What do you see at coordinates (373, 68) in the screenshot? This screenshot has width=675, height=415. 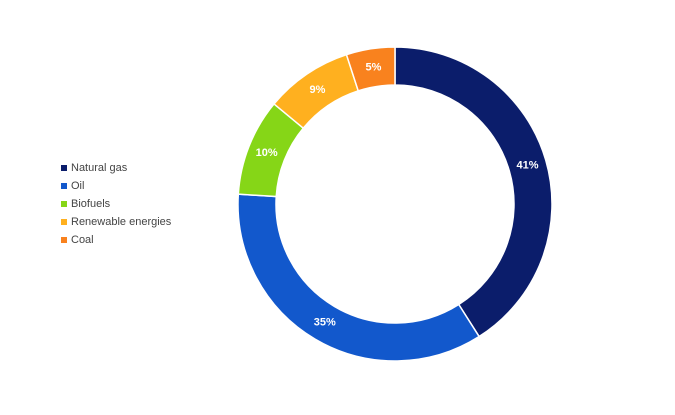 I see `data-label: 5%` at bounding box center [373, 68].